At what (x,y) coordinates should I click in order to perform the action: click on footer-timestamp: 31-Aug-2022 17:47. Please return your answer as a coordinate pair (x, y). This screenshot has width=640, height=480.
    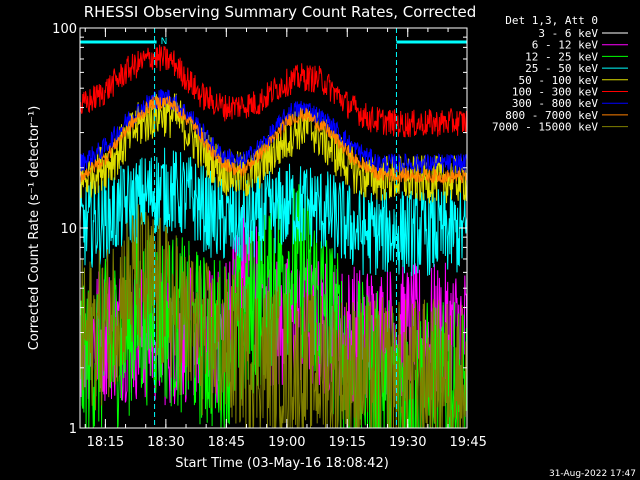
    Looking at the image, I should click on (592, 474).